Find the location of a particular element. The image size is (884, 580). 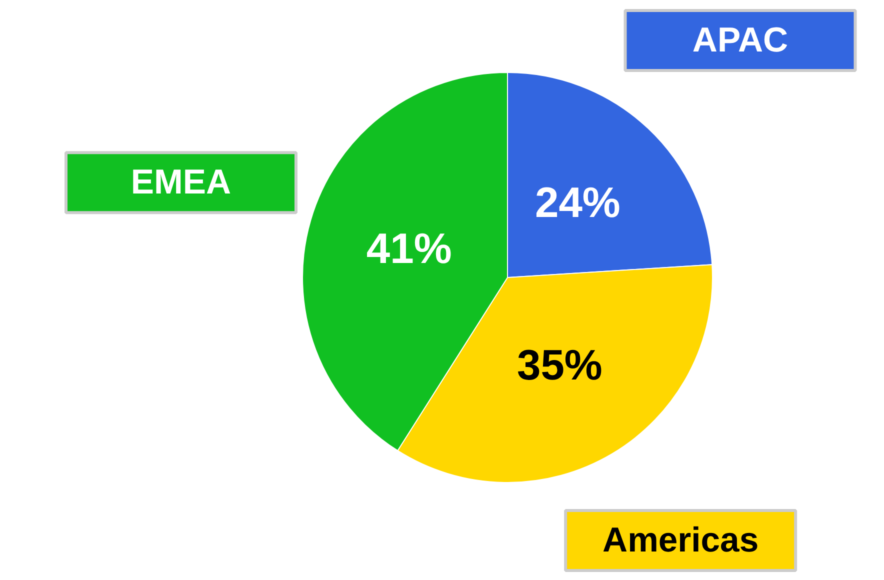

slice-label: Americas is located at coordinates (680, 541).